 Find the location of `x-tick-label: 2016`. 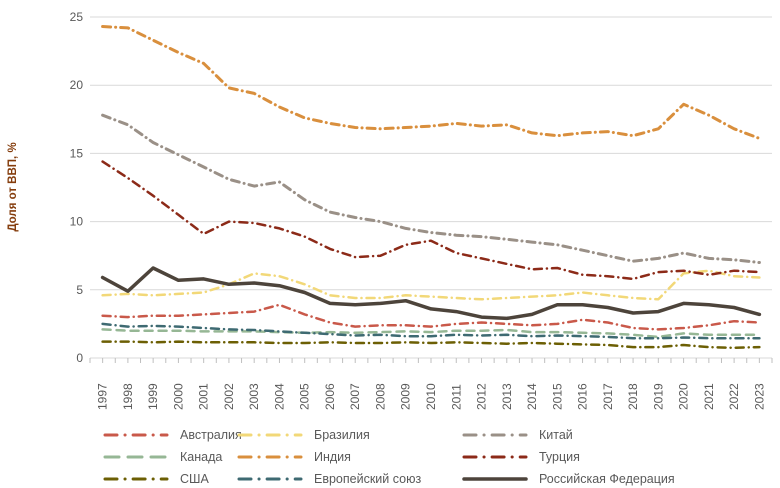

x-tick-label: 2016 is located at coordinates (583, 396).